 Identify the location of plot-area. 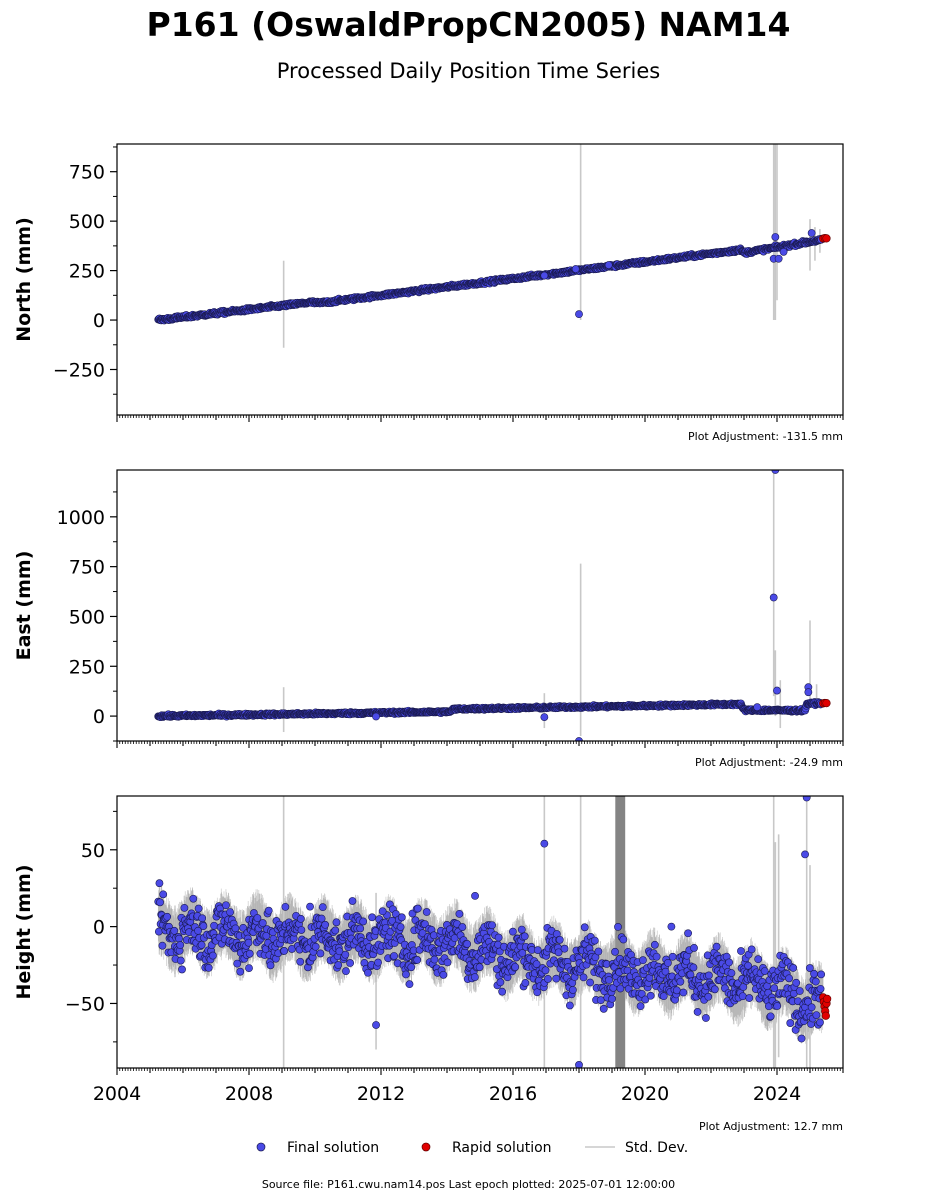
(492, 246).